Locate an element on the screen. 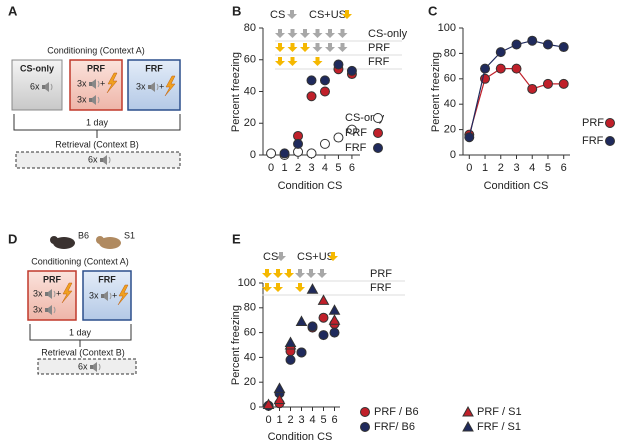  y-tick-label: 0 is located at coordinates (453, 155).